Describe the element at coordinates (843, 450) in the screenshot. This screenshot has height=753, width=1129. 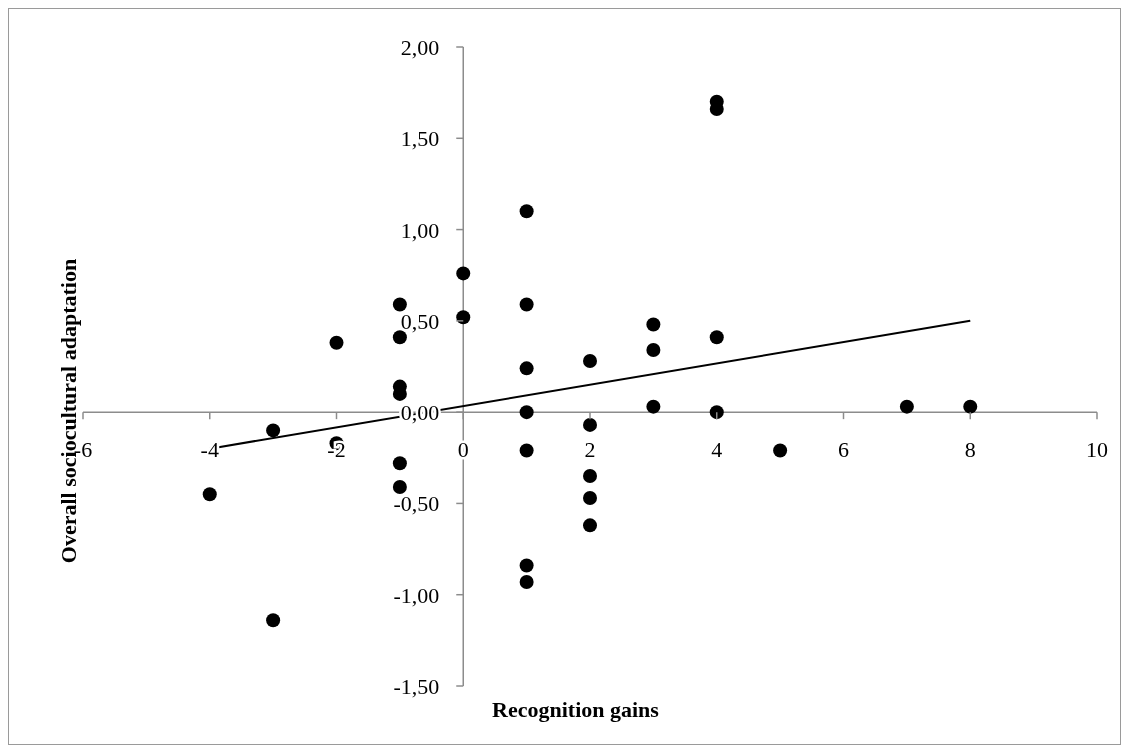
I see `x-tick-label: 6` at that location.